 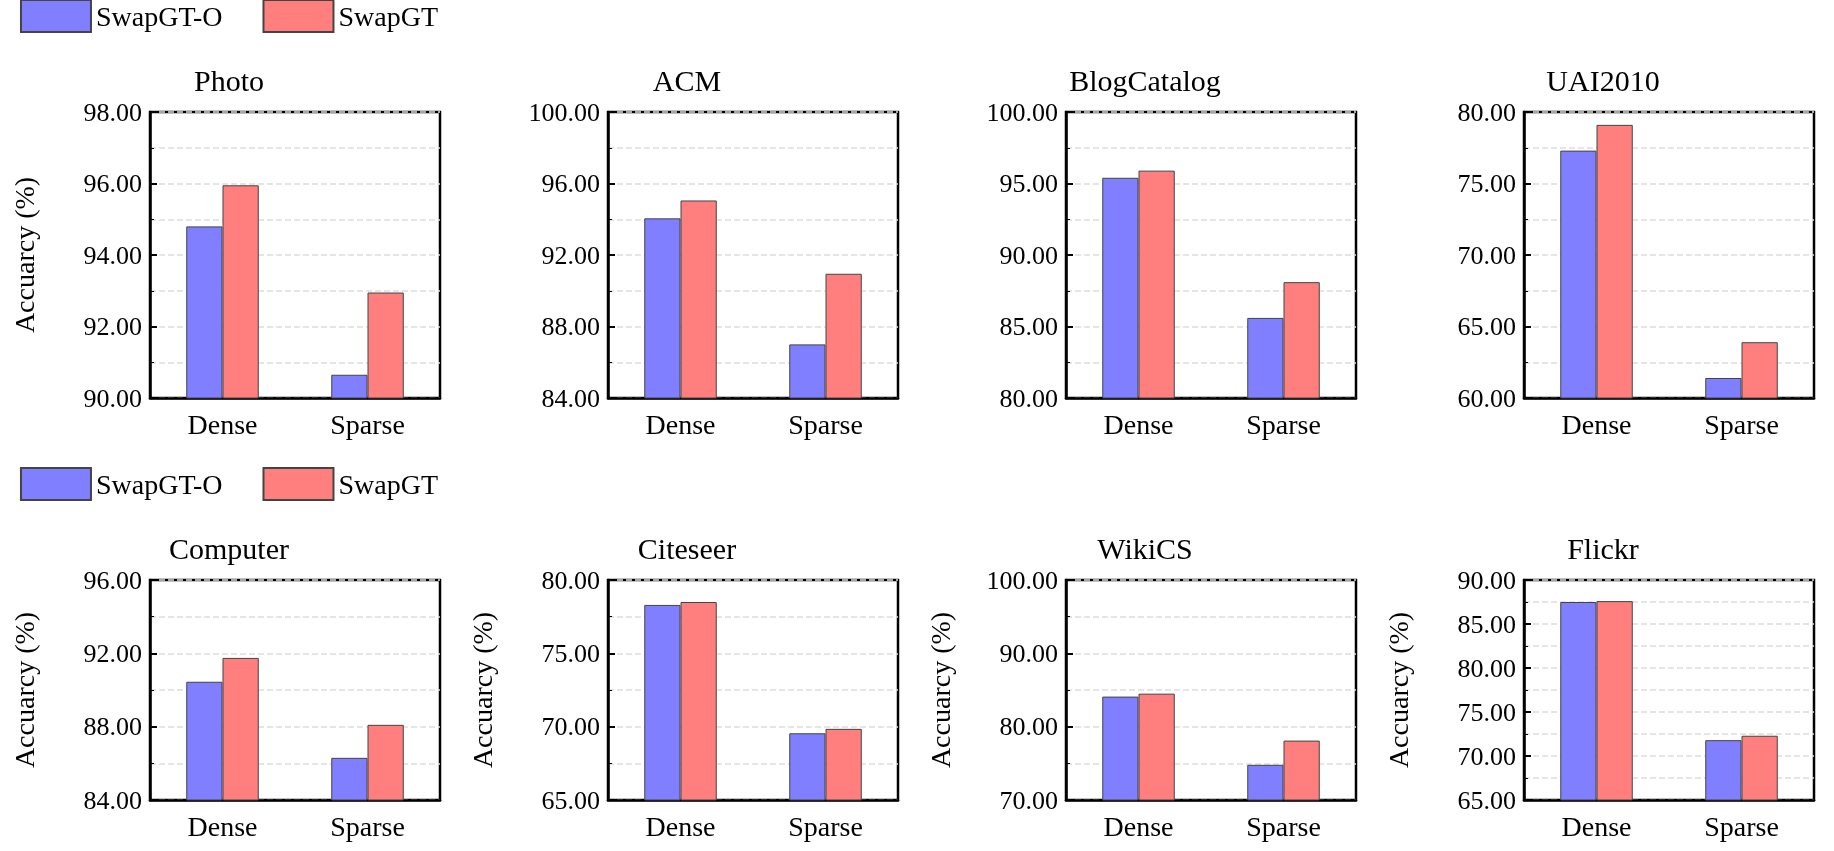 I want to click on y-tick-label: 98.00, so click(x=112, y=112).